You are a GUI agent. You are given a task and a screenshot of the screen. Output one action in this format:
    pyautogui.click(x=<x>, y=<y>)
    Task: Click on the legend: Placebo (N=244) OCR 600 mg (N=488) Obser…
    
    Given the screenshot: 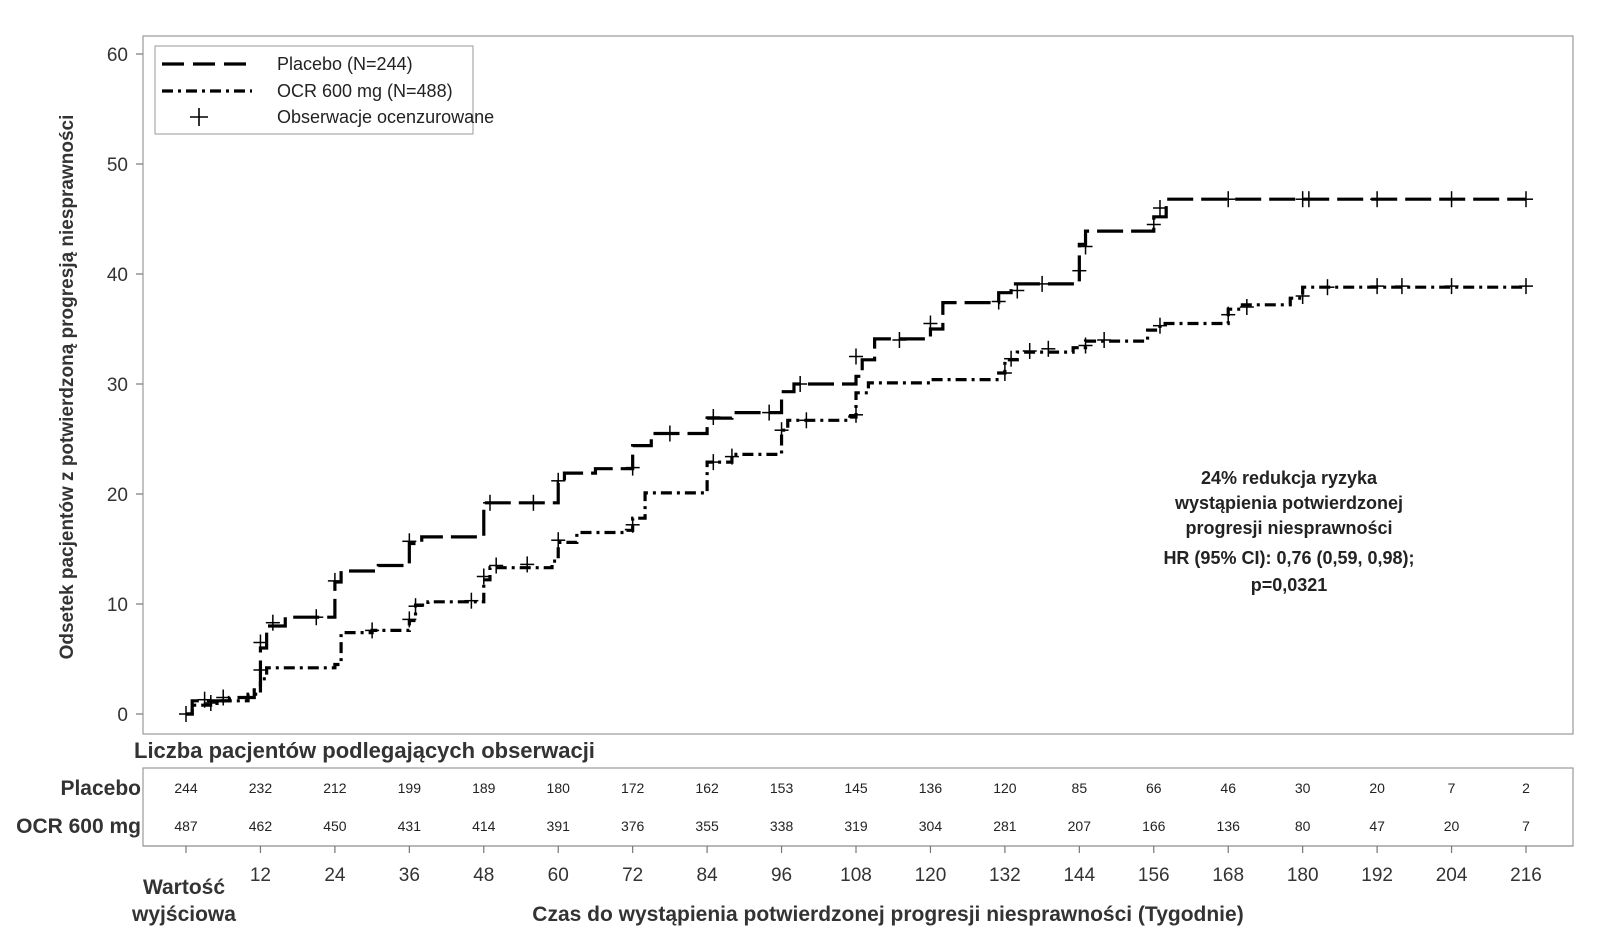 What is the action you would take?
    pyautogui.click(x=324, y=90)
    